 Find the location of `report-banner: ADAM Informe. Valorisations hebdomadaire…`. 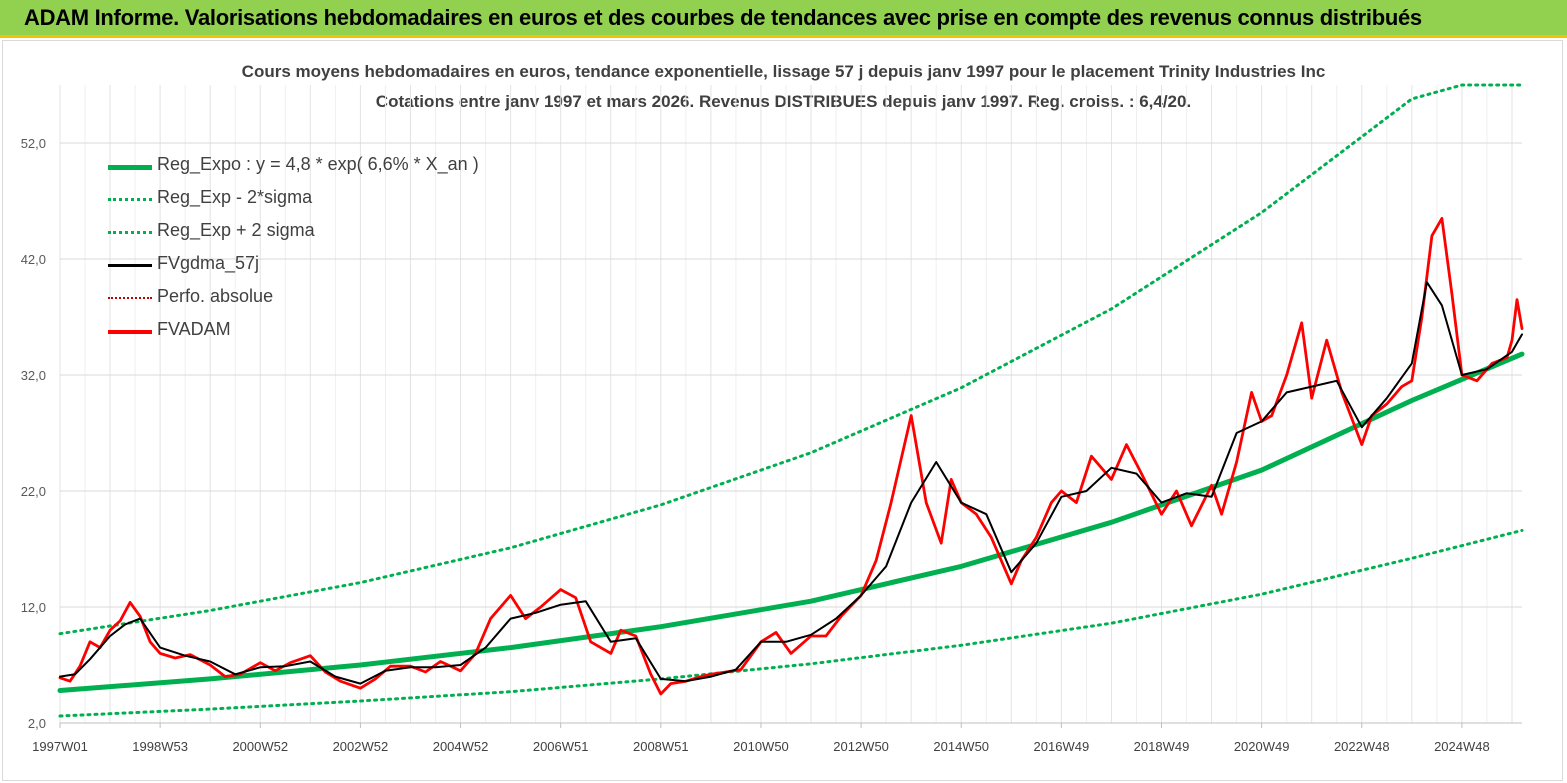

report-banner: ADAM Informe. Valorisations hebdomadaire… is located at coordinates (783, 19).